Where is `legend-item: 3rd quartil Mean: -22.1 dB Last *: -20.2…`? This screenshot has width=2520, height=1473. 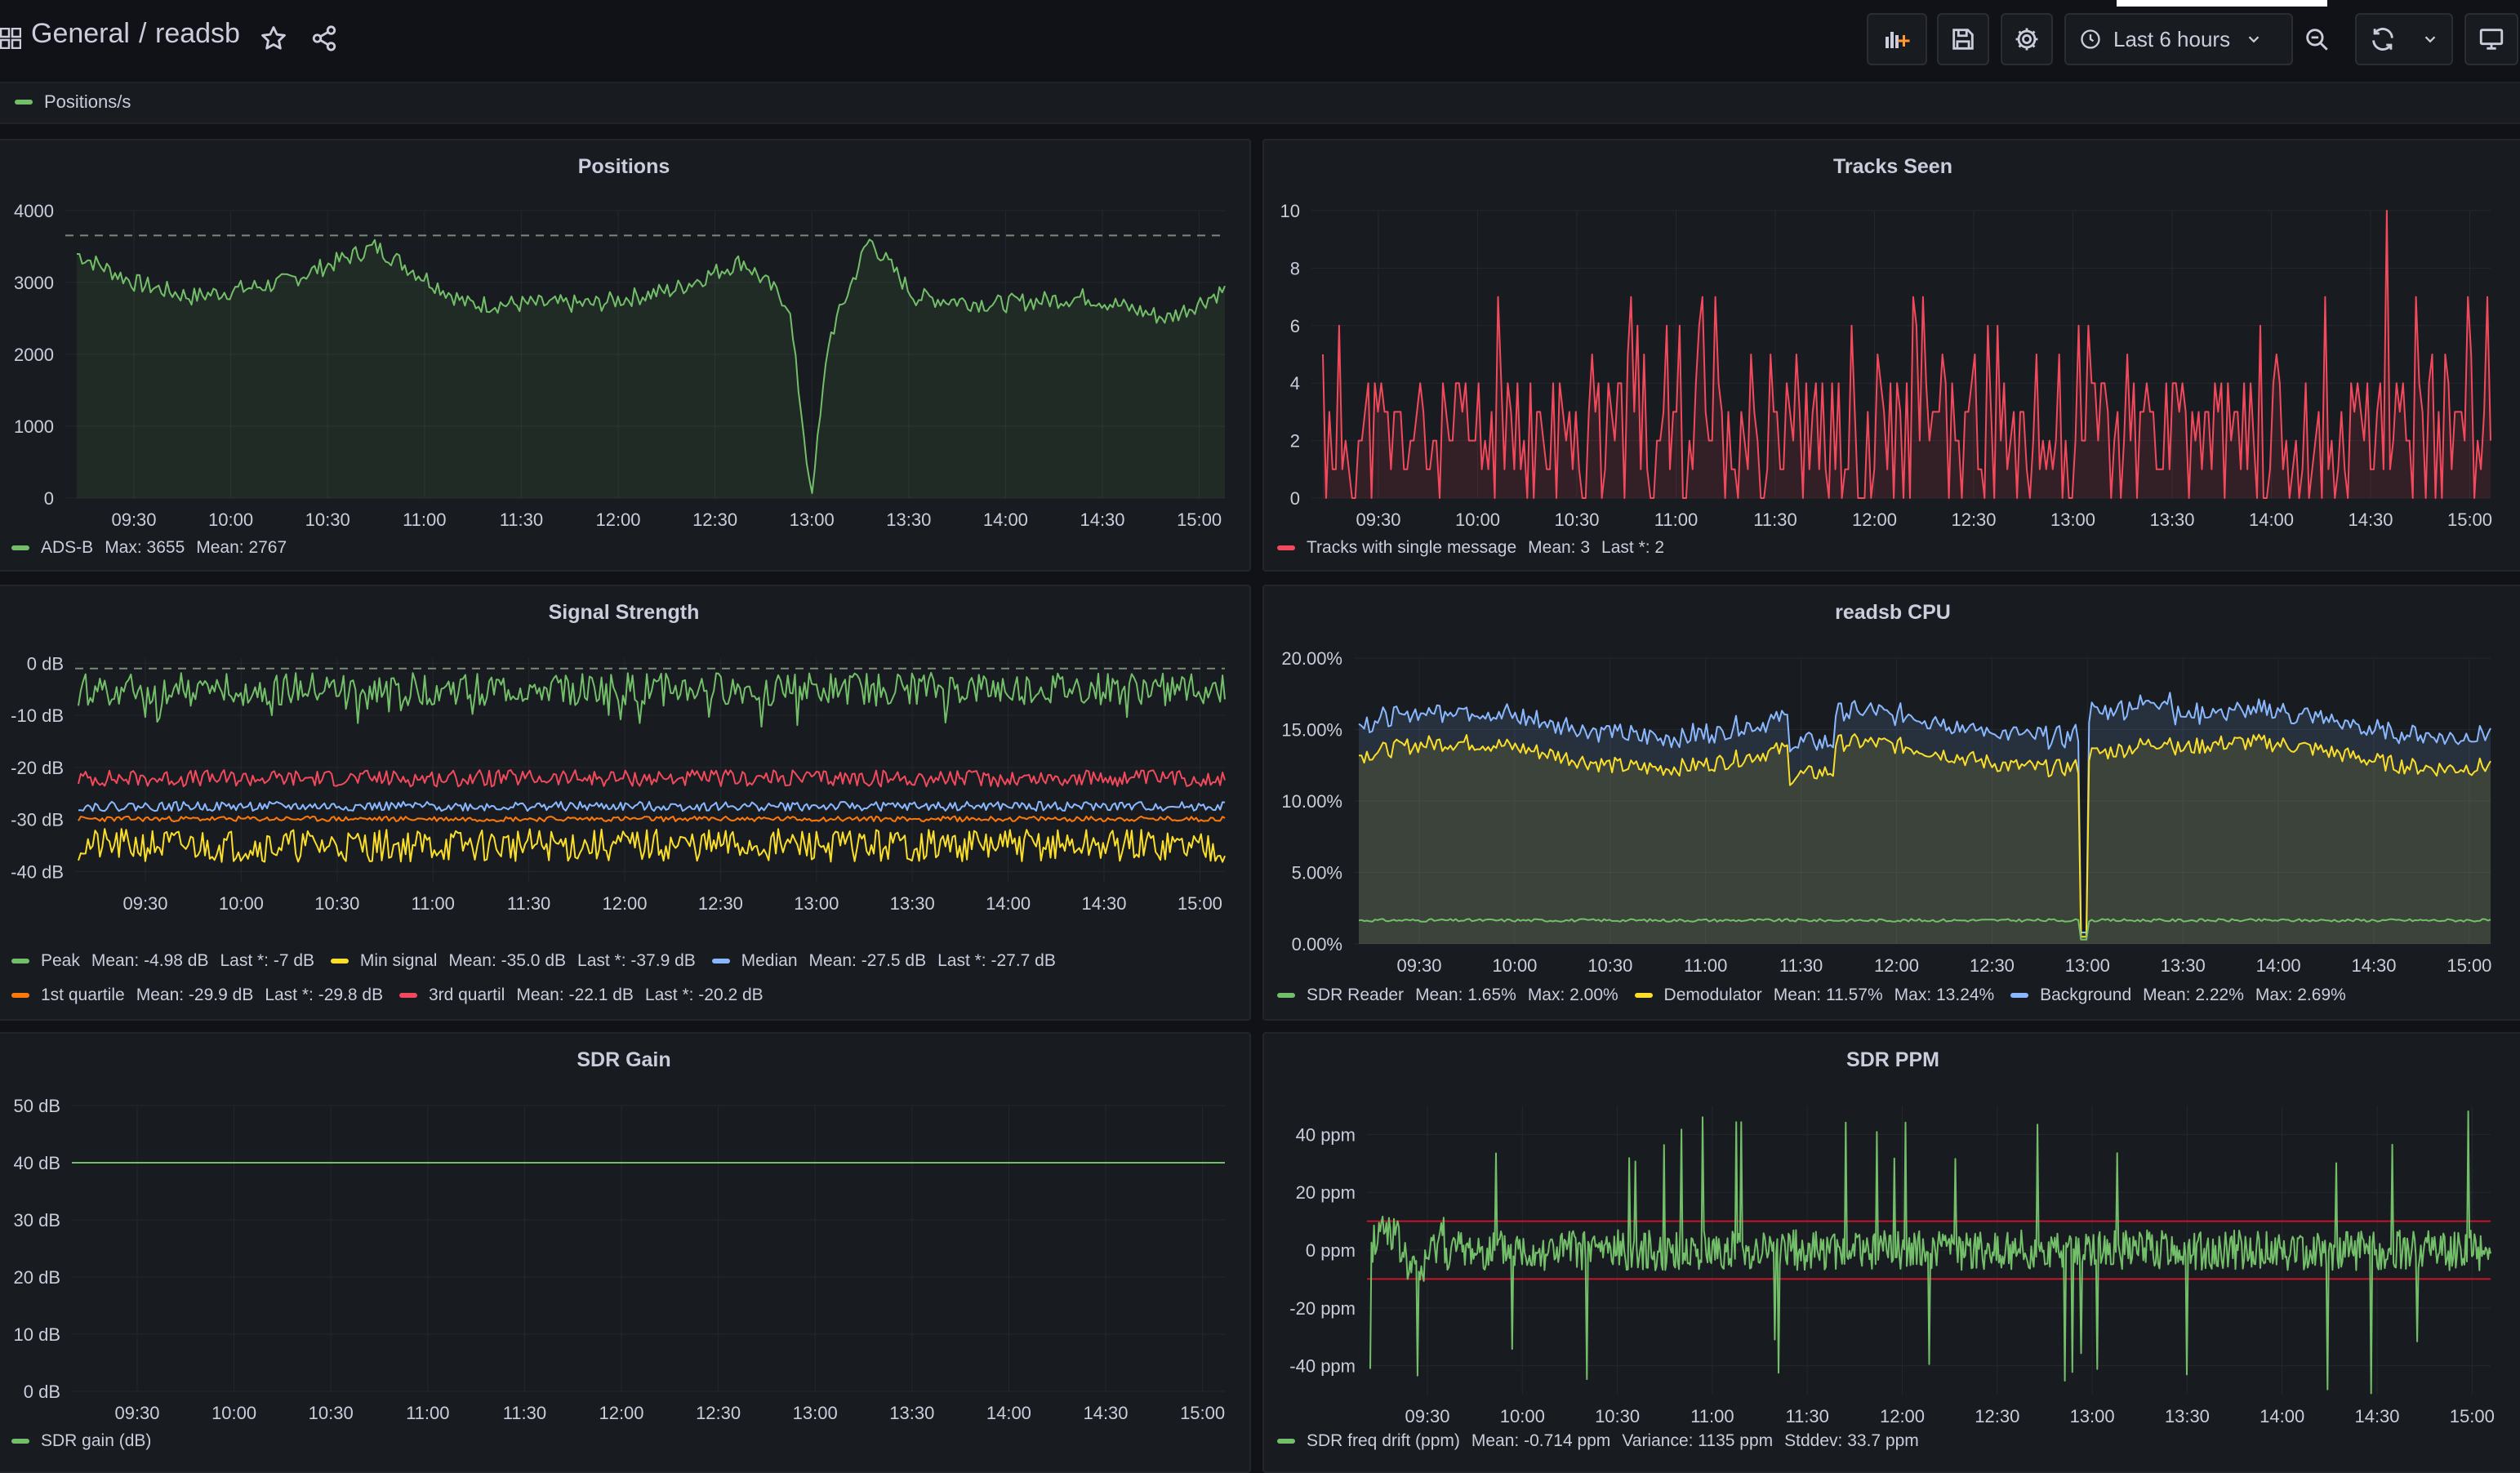
legend-item: 3rd quartil Mean: -22.1 dB Last *: -20.2… is located at coordinates (581, 996).